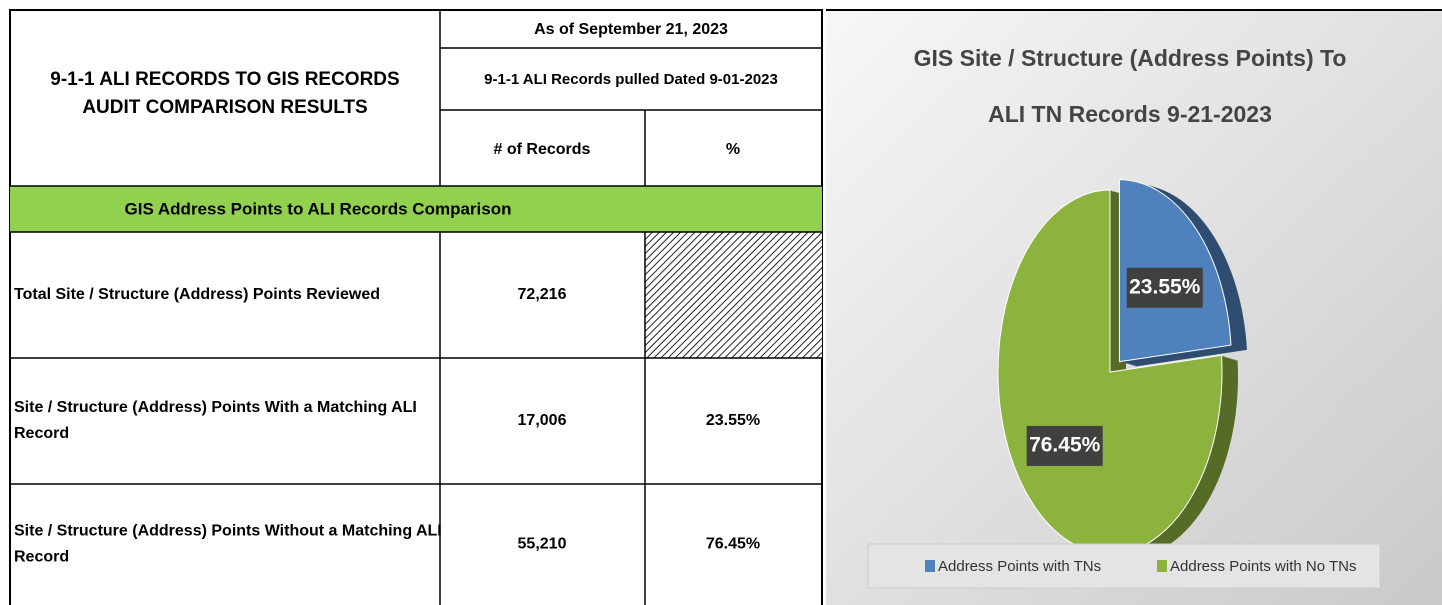 Image resolution: width=1442 pixels, height=605 pixels. Describe the element at coordinates (1019, 566) in the screenshot. I see `legend-label: Address Points with TNs` at that location.